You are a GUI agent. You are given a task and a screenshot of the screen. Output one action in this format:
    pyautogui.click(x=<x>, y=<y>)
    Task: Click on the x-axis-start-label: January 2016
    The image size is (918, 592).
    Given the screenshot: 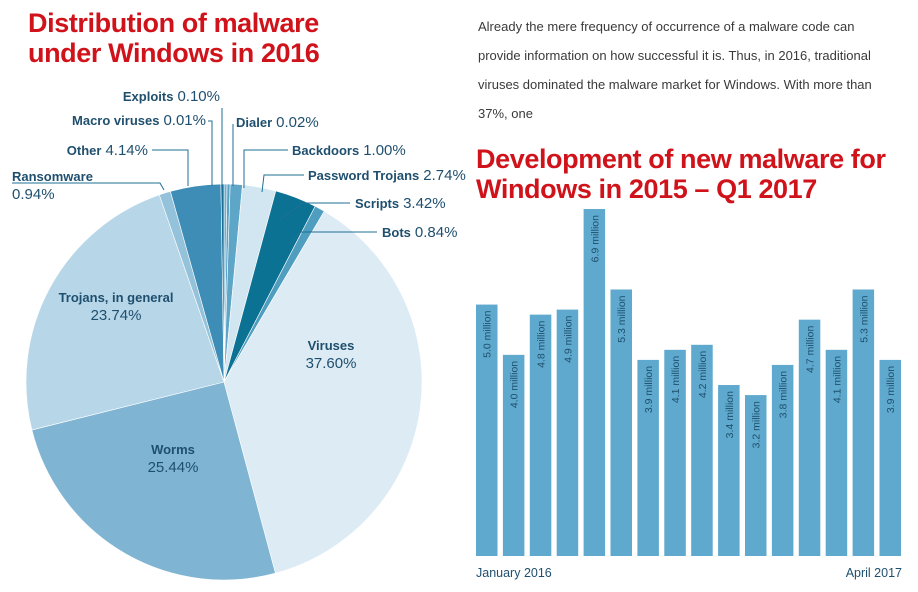 What is the action you would take?
    pyautogui.click(x=514, y=573)
    